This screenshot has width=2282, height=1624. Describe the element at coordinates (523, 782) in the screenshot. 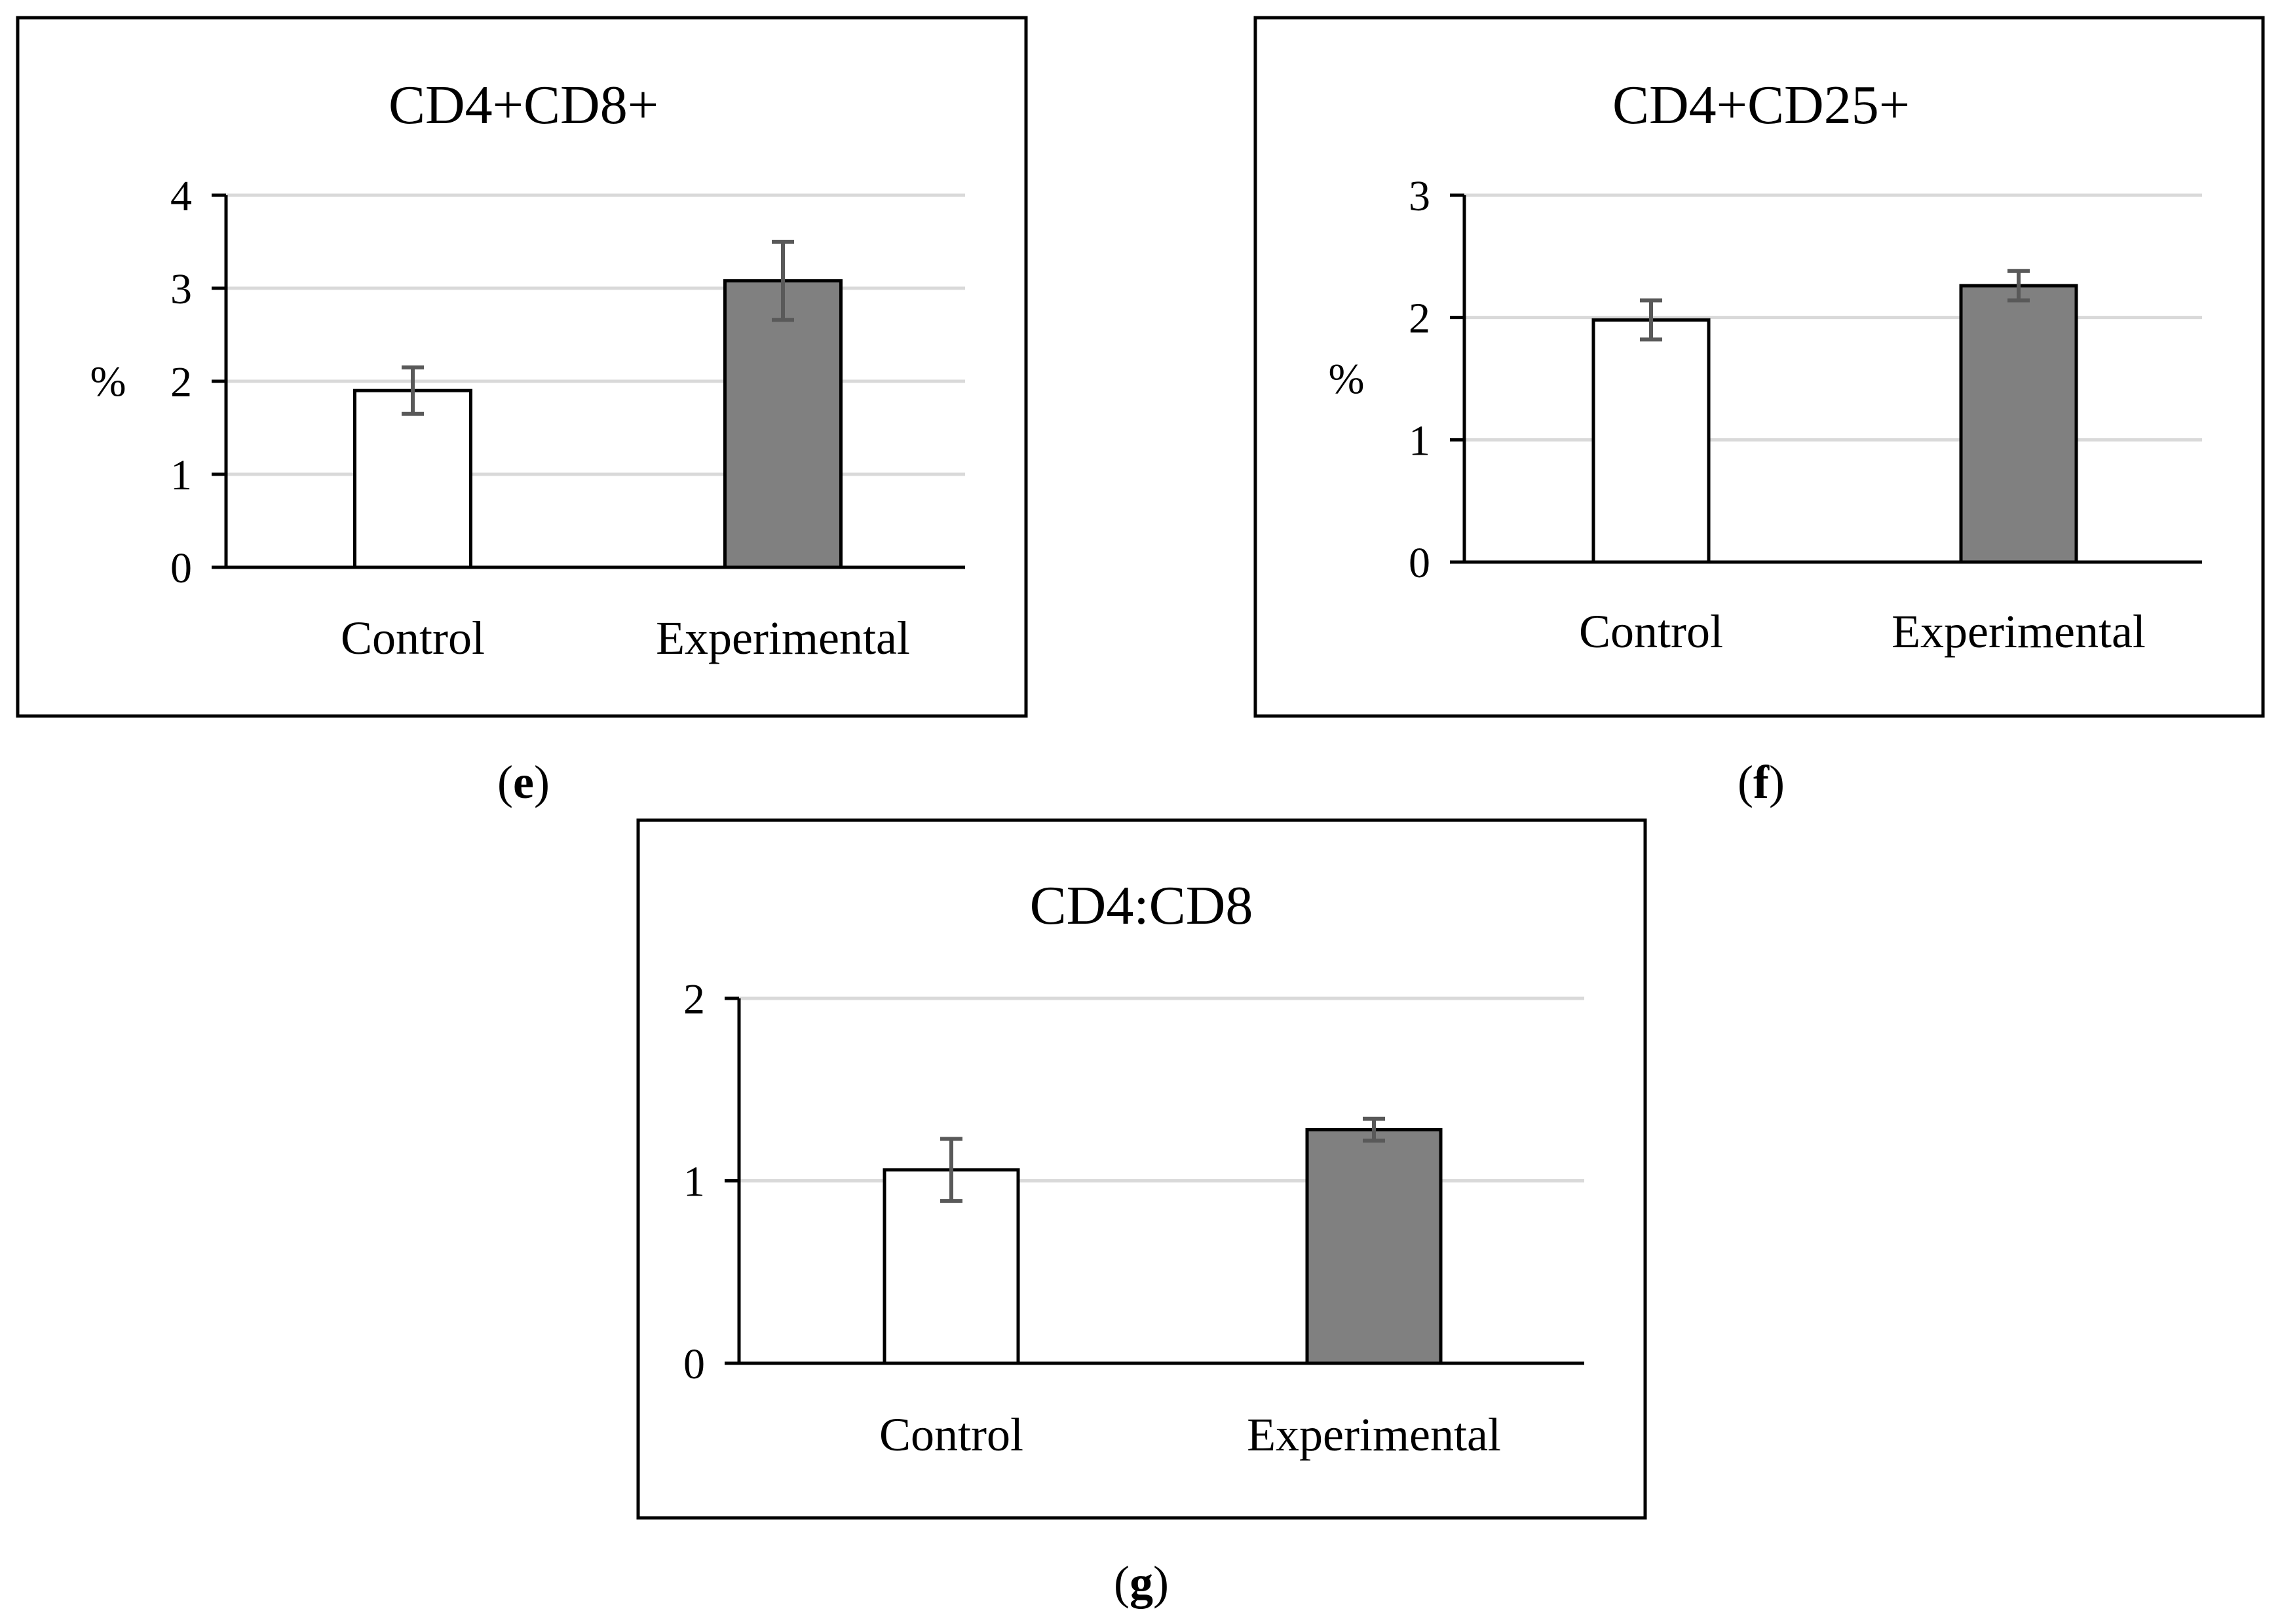

I see `panel-label: (e)` at that location.